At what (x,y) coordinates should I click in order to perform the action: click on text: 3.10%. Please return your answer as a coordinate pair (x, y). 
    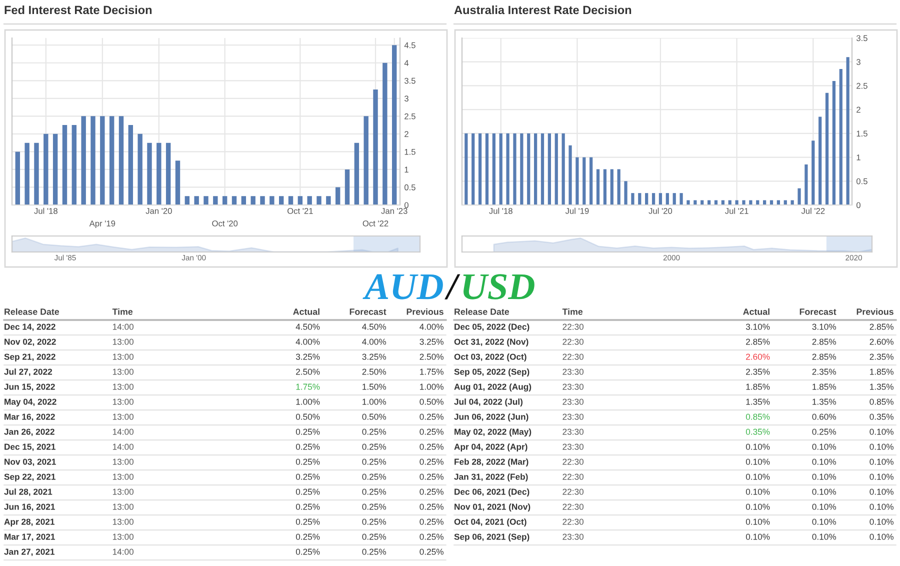
    Looking at the image, I should click on (758, 327).